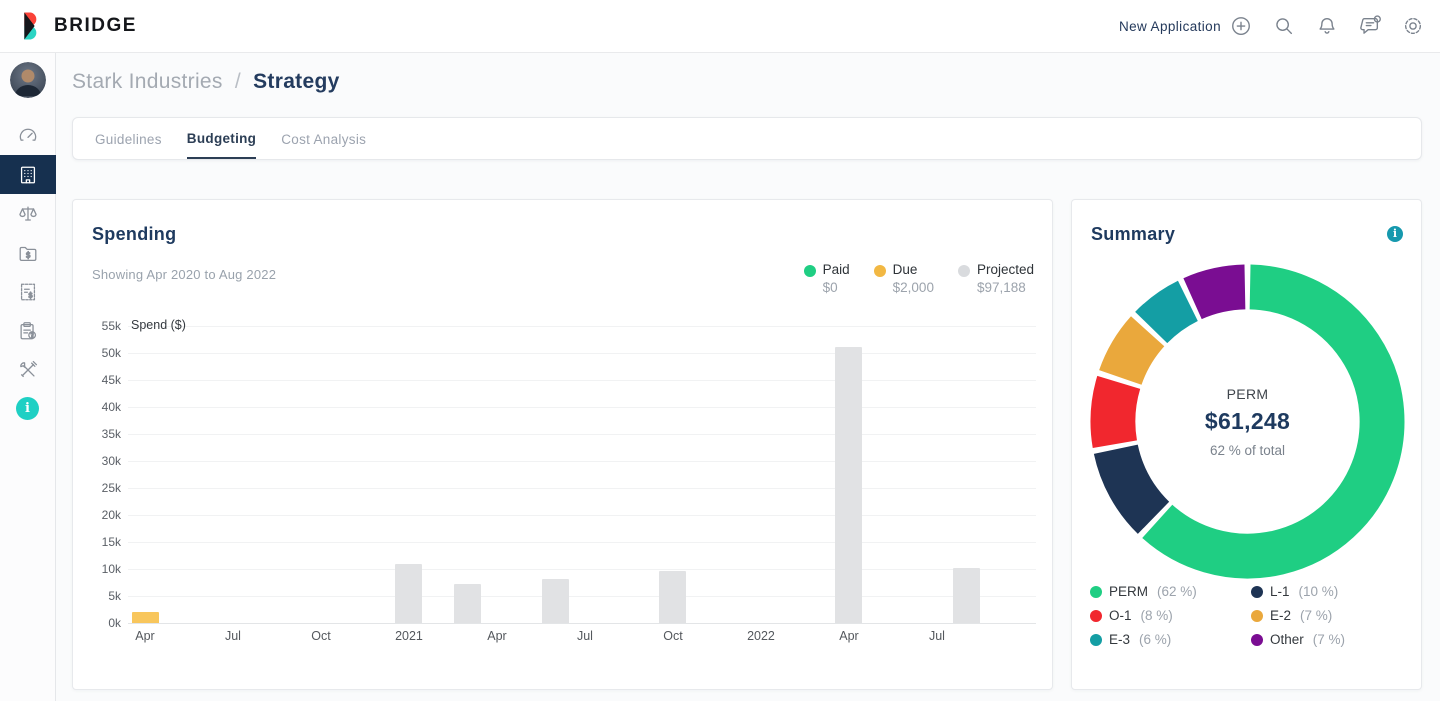 This screenshot has height=701, width=1440. Describe the element at coordinates (1096, 591) in the screenshot. I see `perm-dot-icon` at that location.